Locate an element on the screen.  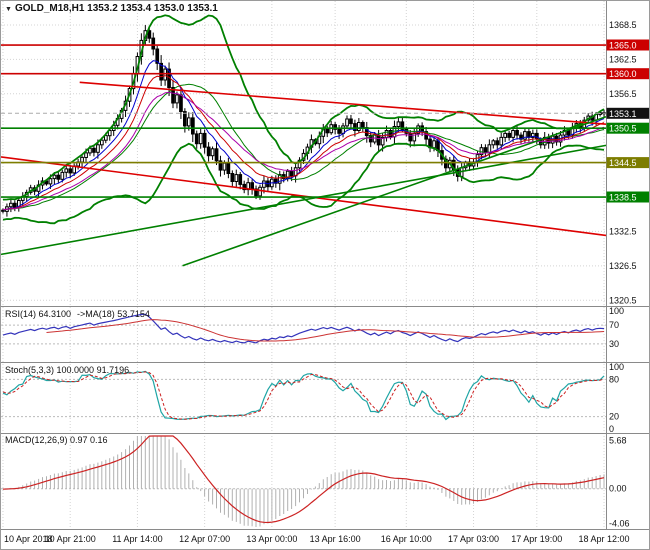
chart-header: ▼ GOLD_M18,H1 1353.2 1353.4 1353.0 1353.1 is located at coordinates (111, 8).